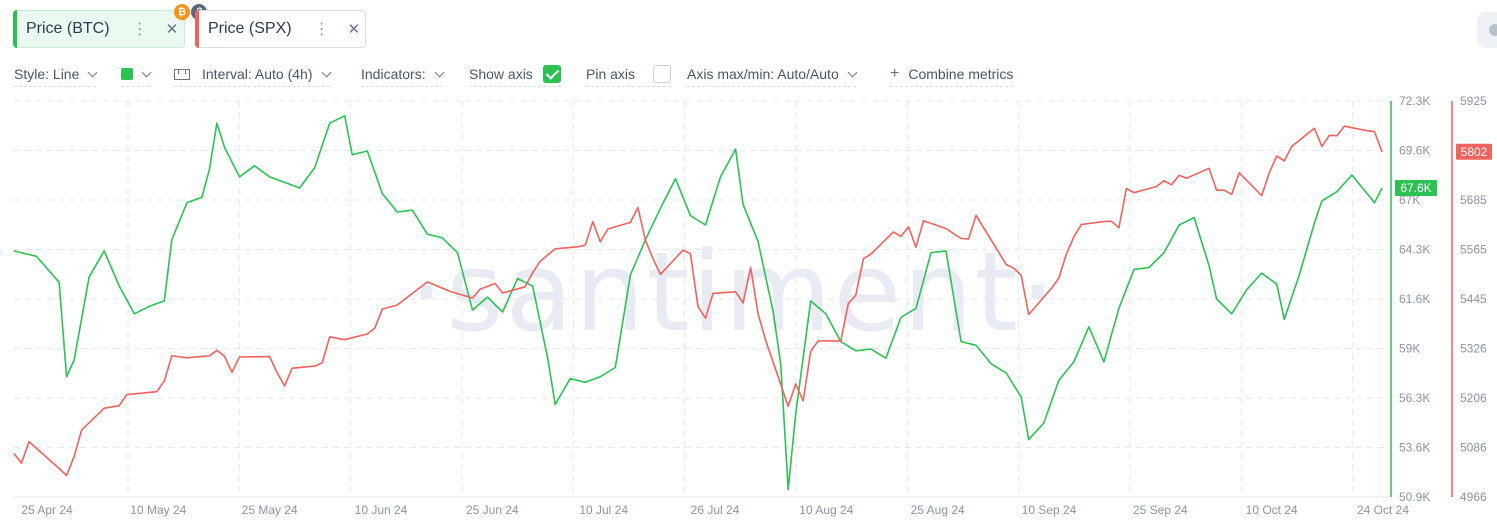 The height and width of the screenshot is (523, 1497). I want to click on spx-y-tick-label: 5925, so click(1473, 101).